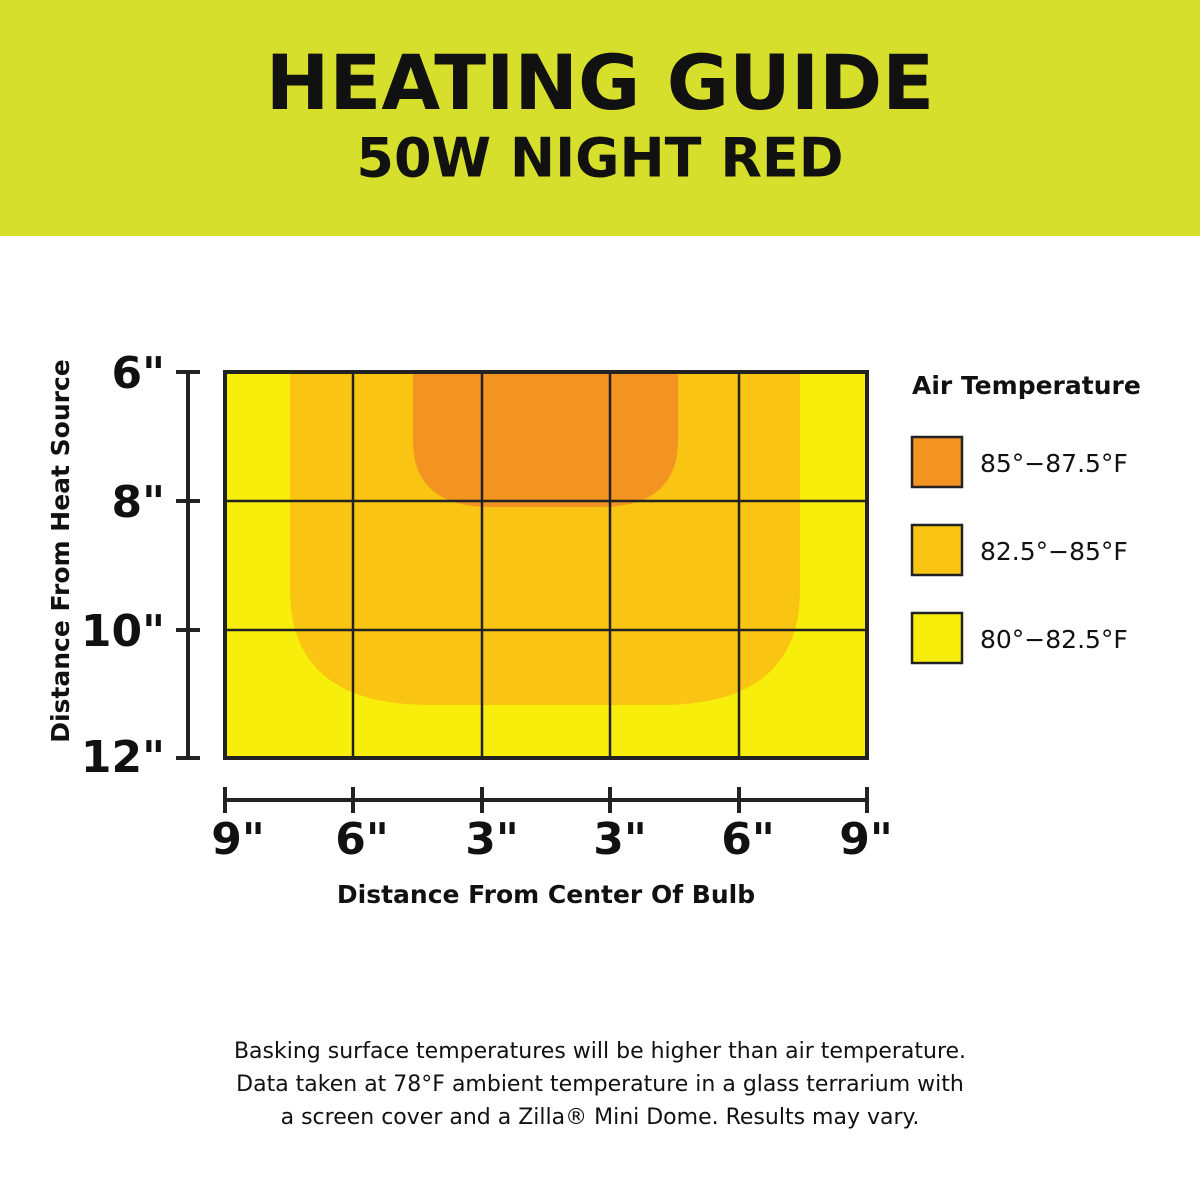  I want to click on legend-label: 82.5°−85°F, so click(1054, 551).